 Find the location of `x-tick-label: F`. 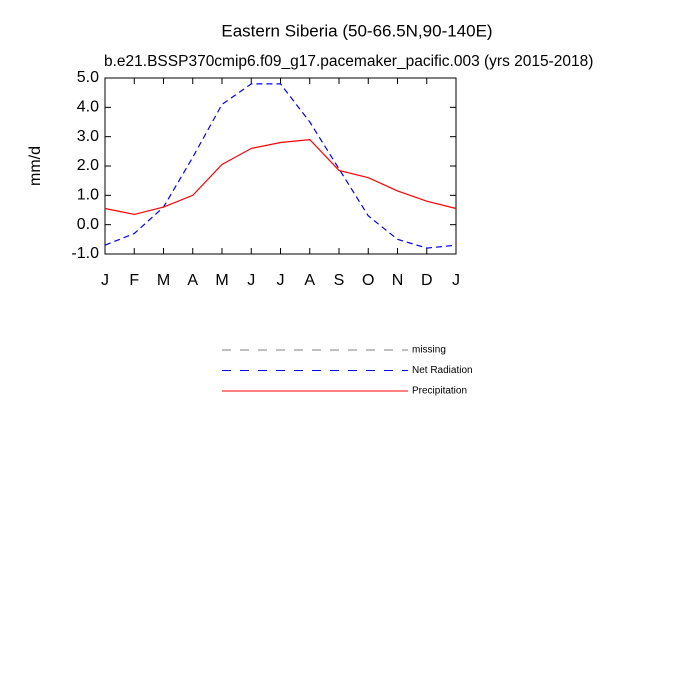

x-tick-label: F is located at coordinates (134, 280).